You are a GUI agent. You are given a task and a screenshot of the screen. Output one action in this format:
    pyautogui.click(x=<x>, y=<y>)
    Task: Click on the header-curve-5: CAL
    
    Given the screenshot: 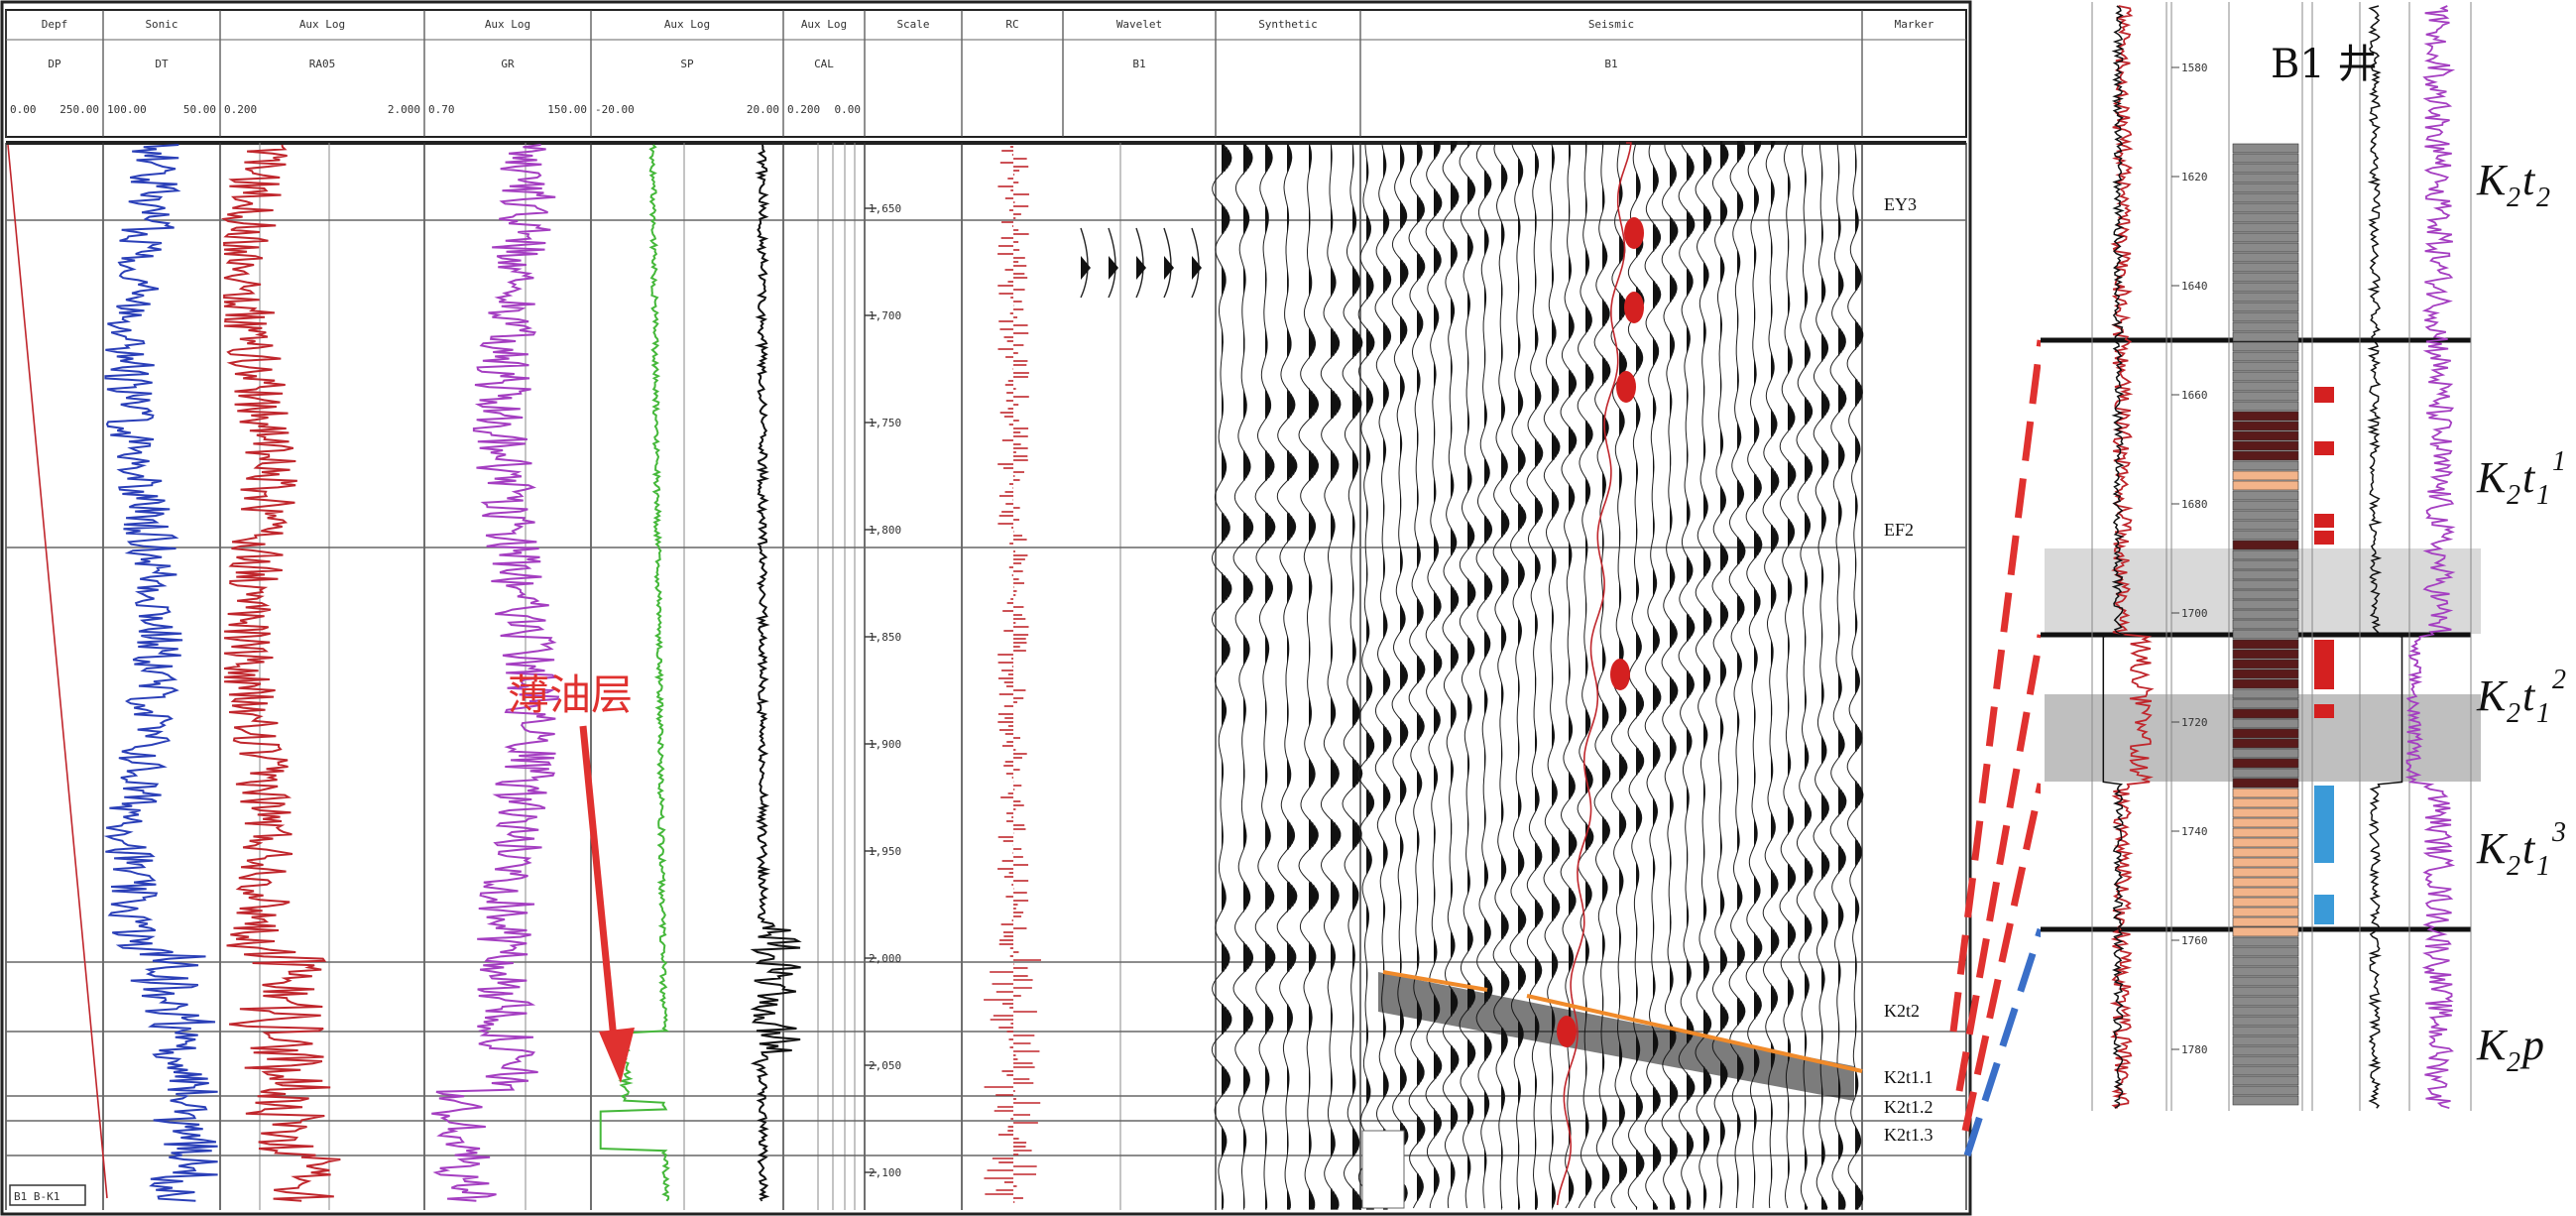 What is the action you would take?
    pyautogui.click(x=824, y=64)
    